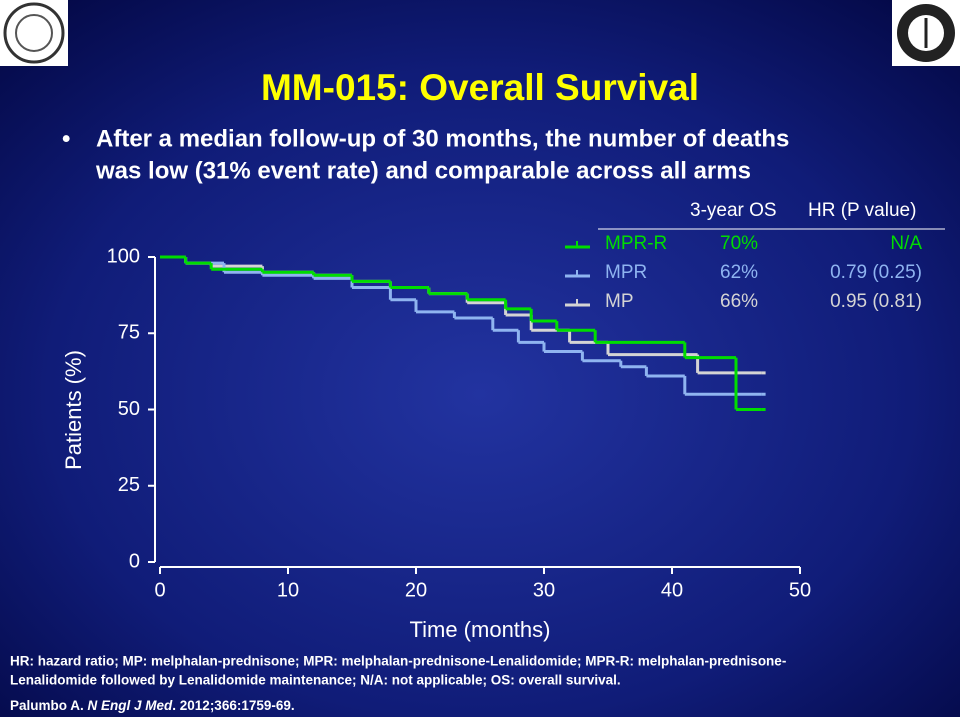  I want to click on logo-left, so click(34, 33).